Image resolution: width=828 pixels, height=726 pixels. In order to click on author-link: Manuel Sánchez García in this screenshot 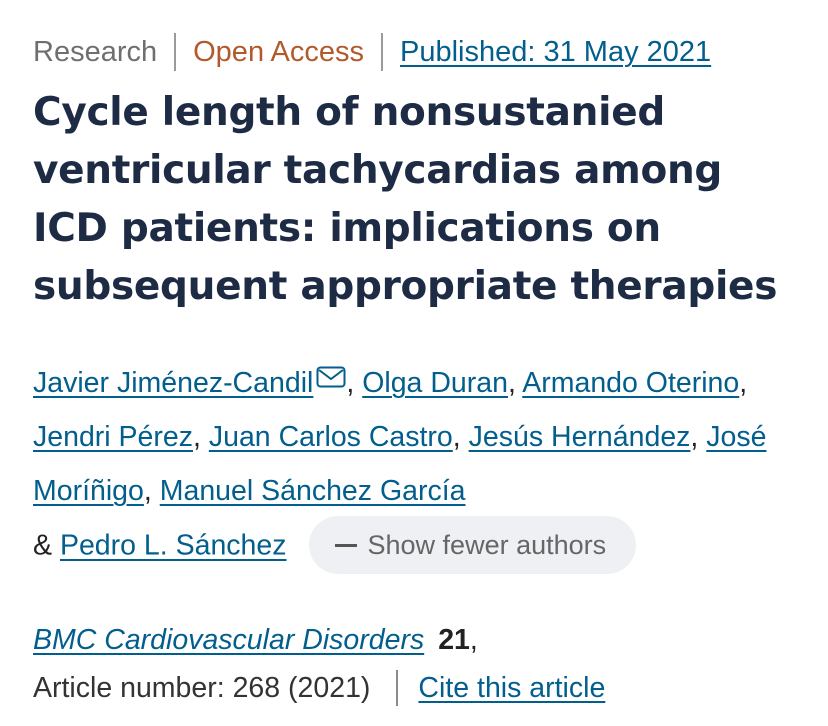, I will do `click(312, 491)`.